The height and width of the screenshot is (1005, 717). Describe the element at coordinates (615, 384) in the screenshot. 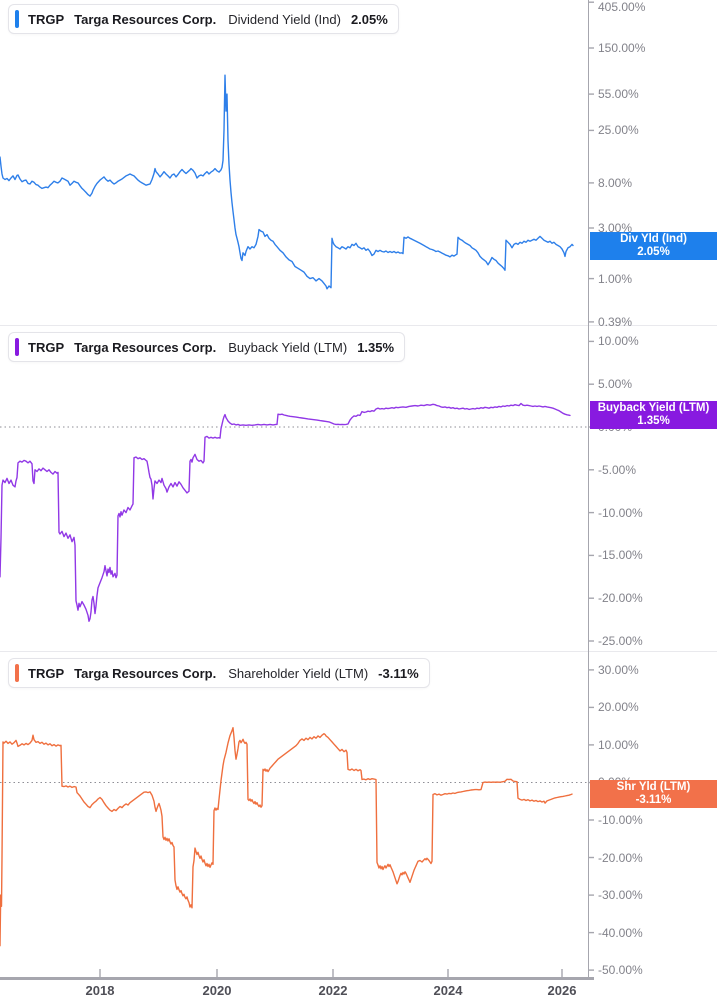

I see `y-axis-tick-label: 5.00%` at that location.